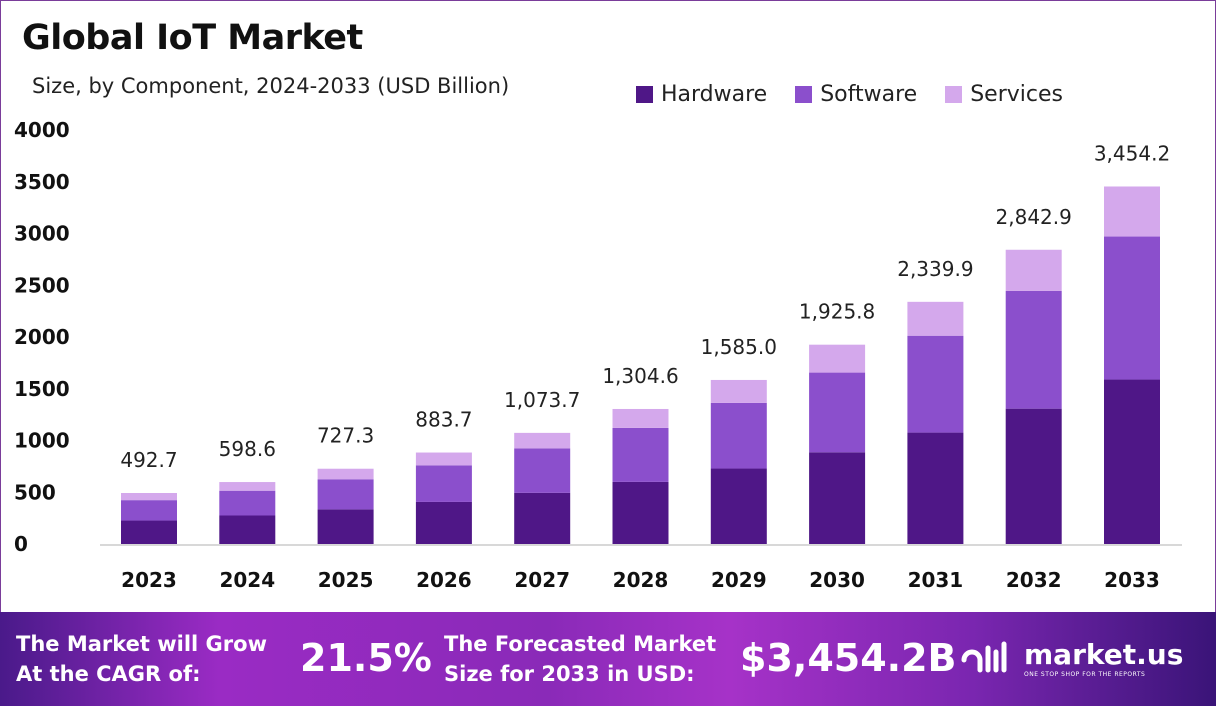 This screenshot has height=706, width=1216. What do you see at coordinates (542, 580) in the screenshot?
I see `x-tick-label: 2027` at bounding box center [542, 580].